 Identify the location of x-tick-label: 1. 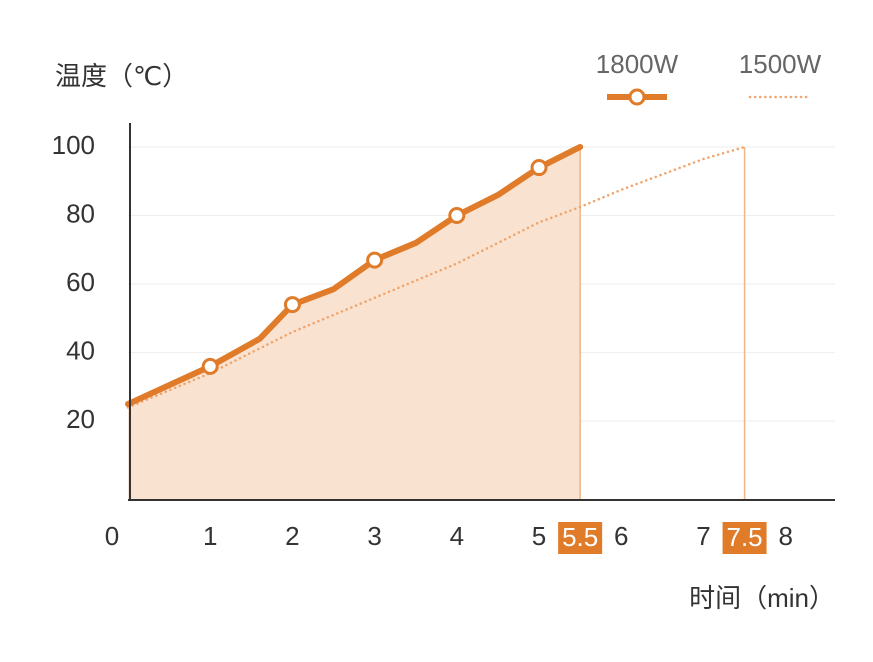
(210, 536).